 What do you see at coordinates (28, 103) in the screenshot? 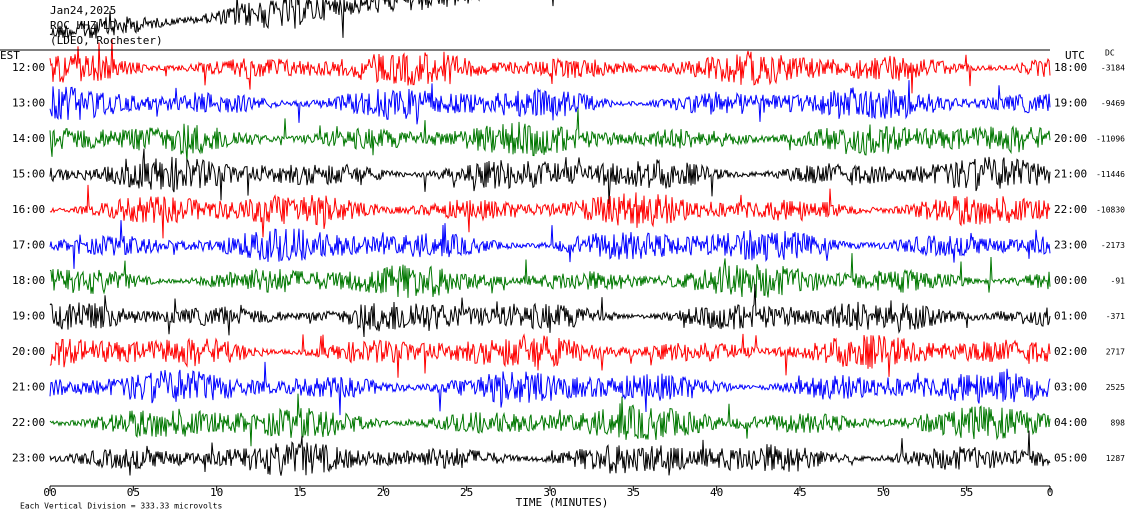
I see `left-tick-label: 13:00` at bounding box center [28, 103].